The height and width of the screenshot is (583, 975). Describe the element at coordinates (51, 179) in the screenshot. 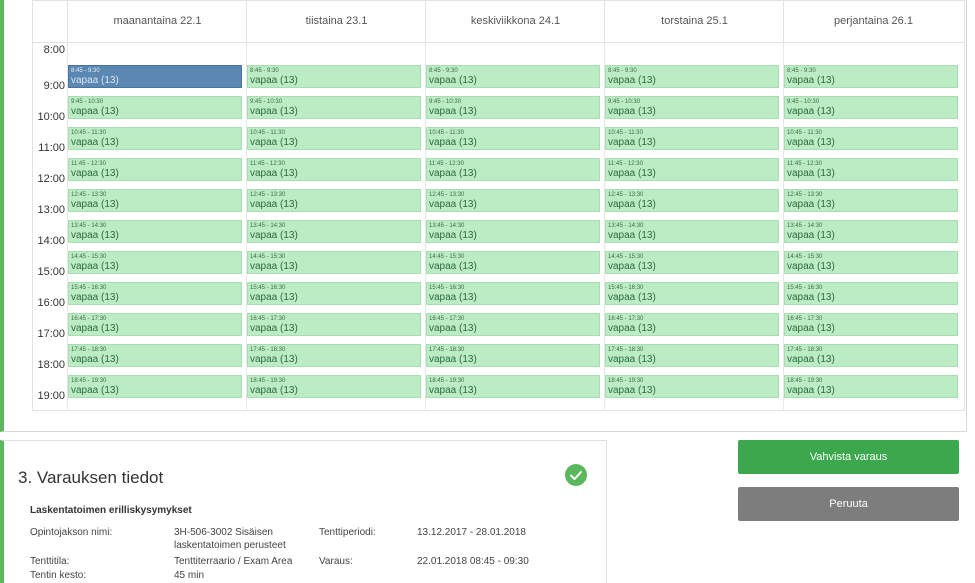

I see `time-label: 12:00` at that location.